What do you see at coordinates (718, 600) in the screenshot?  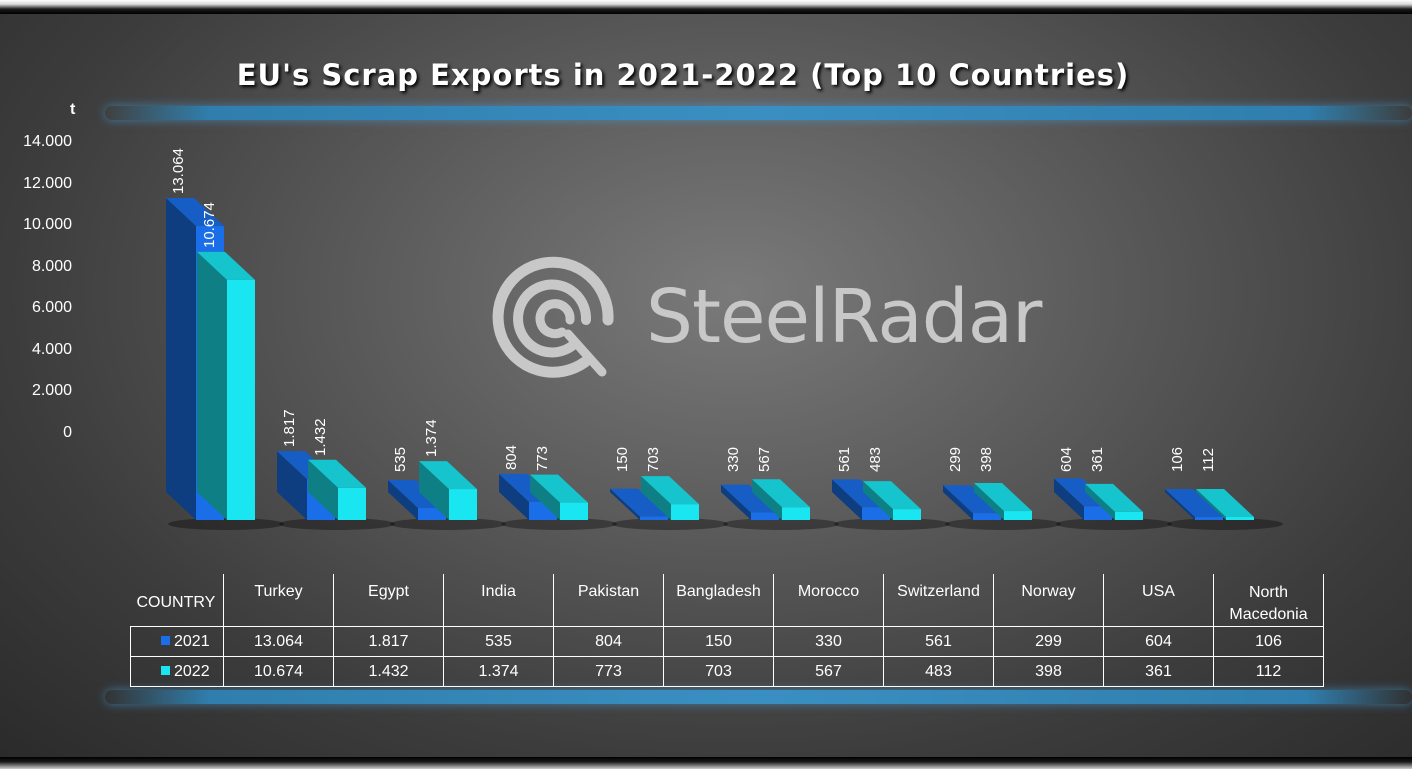 I see `table-country-4: Bangladesh` at bounding box center [718, 600].